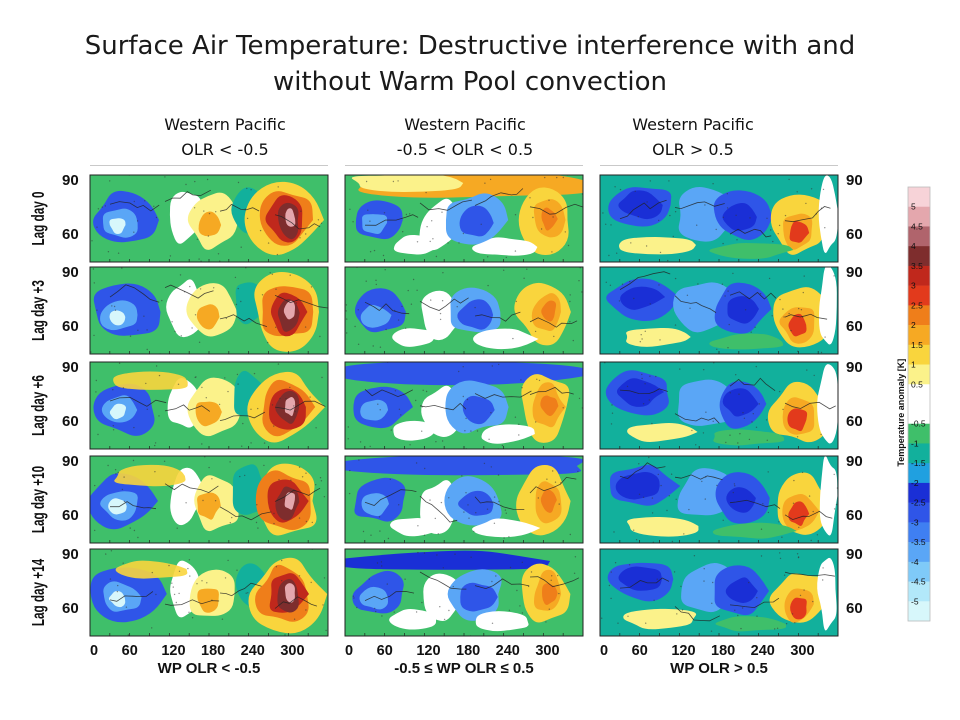  What do you see at coordinates (465, 124) in the screenshot?
I see `column-header-2-line1: Western Pacific` at bounding box center [465, 124].